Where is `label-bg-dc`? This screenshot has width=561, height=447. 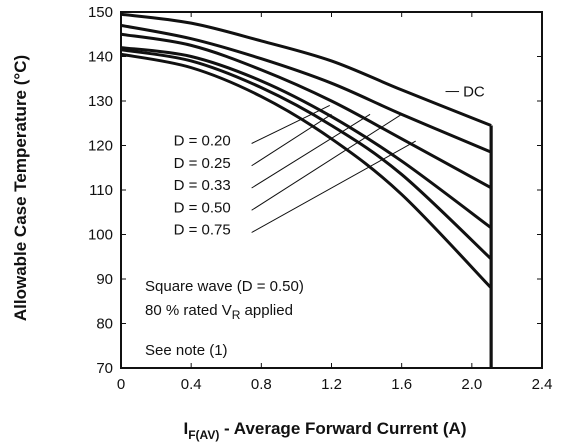
label-bg-dc is located at coordinates (476, 91).